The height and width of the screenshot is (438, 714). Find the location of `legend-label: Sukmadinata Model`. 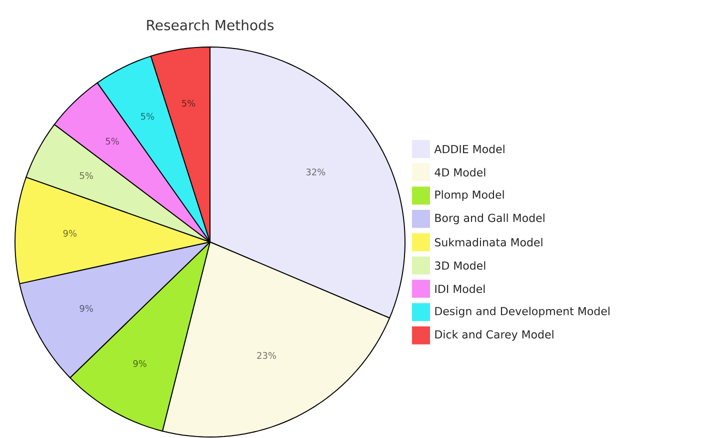

legend-label: Sukmadinata Model is located at coordinates (488, 242).